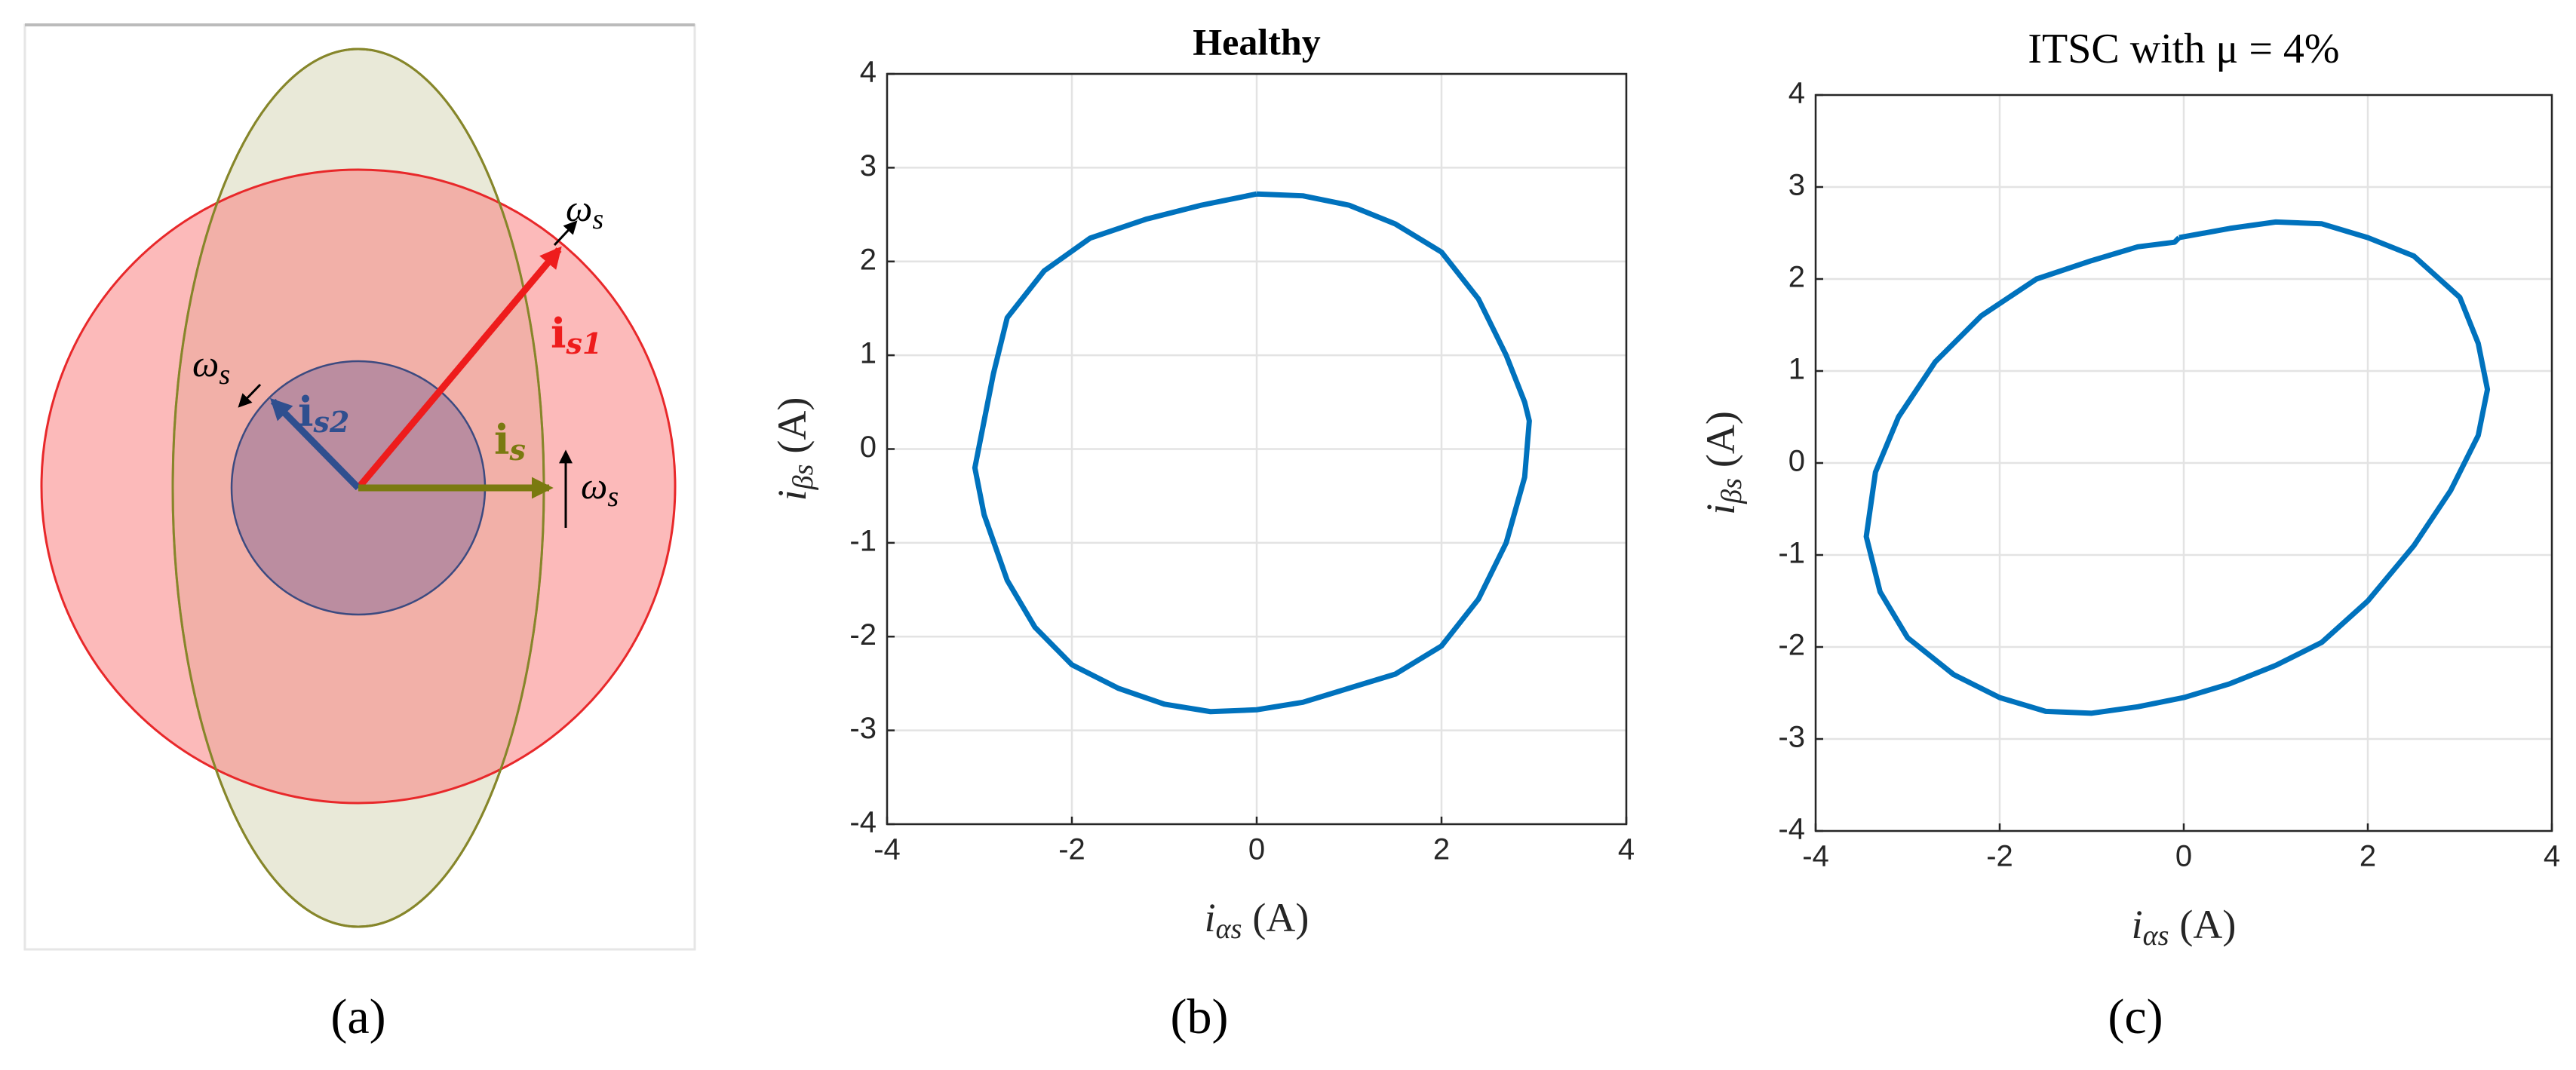 This screenshot has height=1070, width=2576. I want to click on vector-label: is2, so click(323, 413).